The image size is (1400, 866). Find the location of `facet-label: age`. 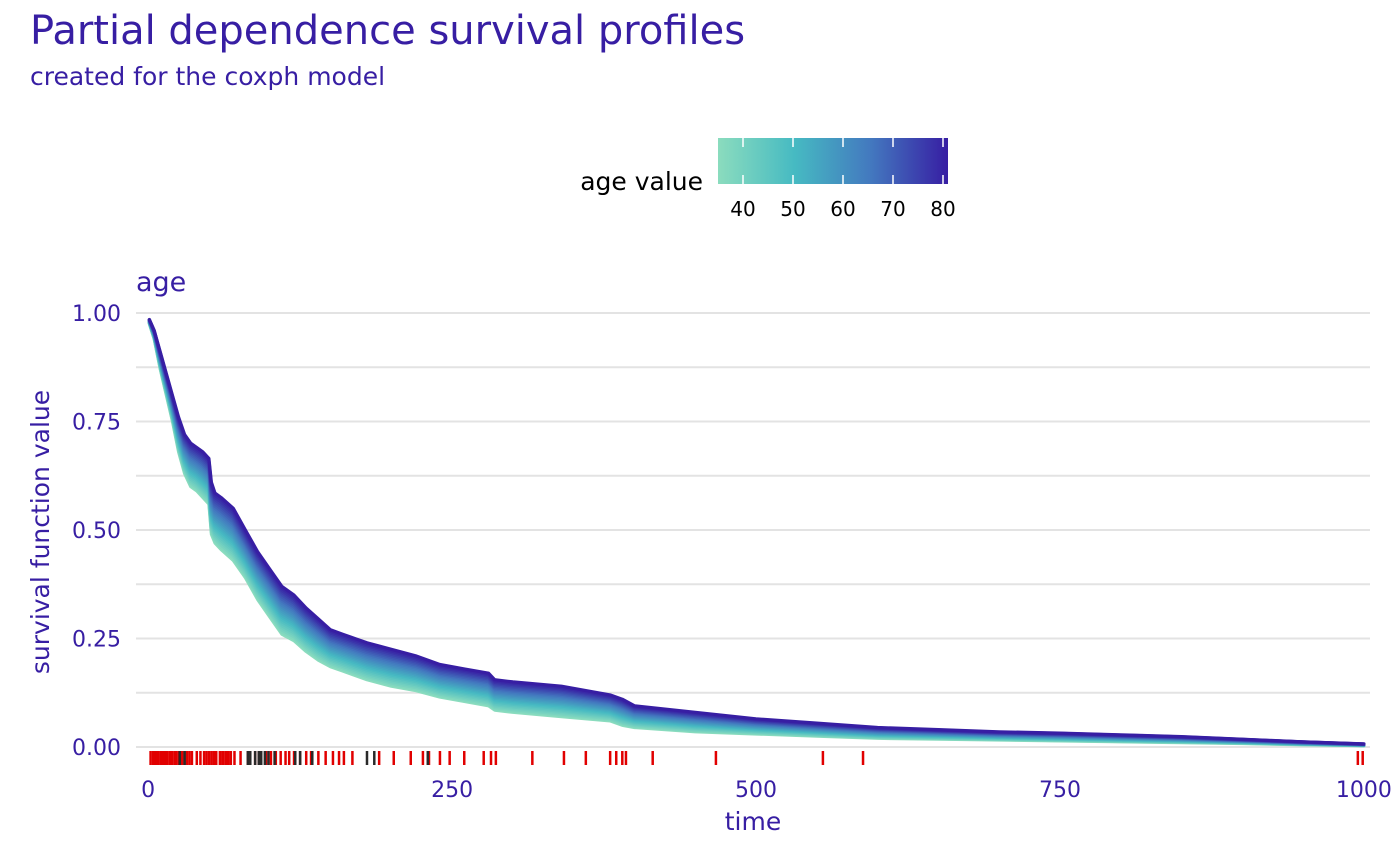

facet-label: age is located at coordinates (161, 282).